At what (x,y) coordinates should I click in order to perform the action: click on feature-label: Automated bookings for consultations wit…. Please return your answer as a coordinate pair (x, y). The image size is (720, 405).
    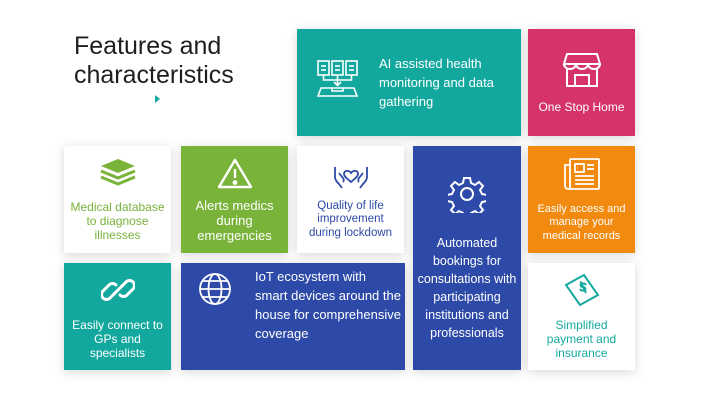
    Looking at the image, I should click on (467, 287).